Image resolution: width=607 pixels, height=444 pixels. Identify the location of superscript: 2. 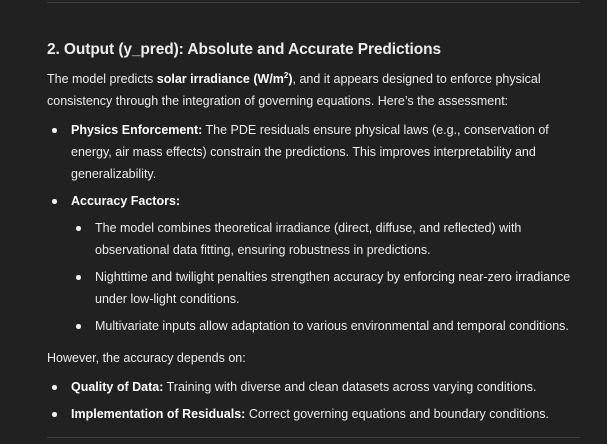
(286, 75).